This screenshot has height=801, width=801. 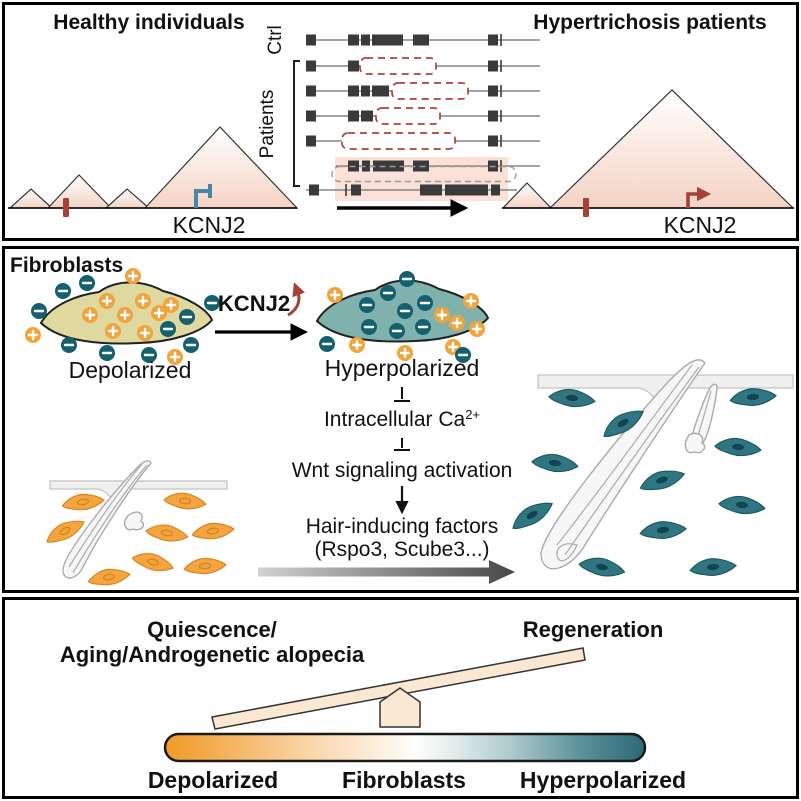 What do you see at coordinates (213, 780) in the screenshot?
I see `bar-label-depolarized: Depolarized` at bounding box center [213, 780].